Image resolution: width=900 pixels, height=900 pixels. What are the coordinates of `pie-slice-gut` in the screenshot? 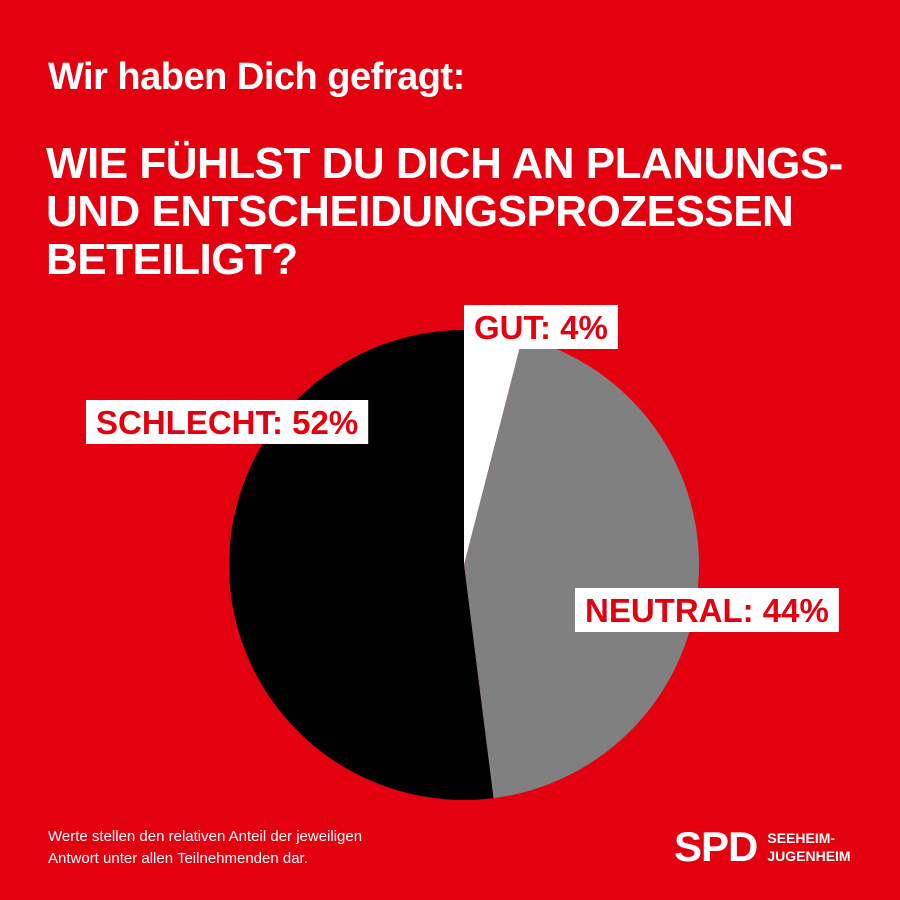 It's located at (493, 447).